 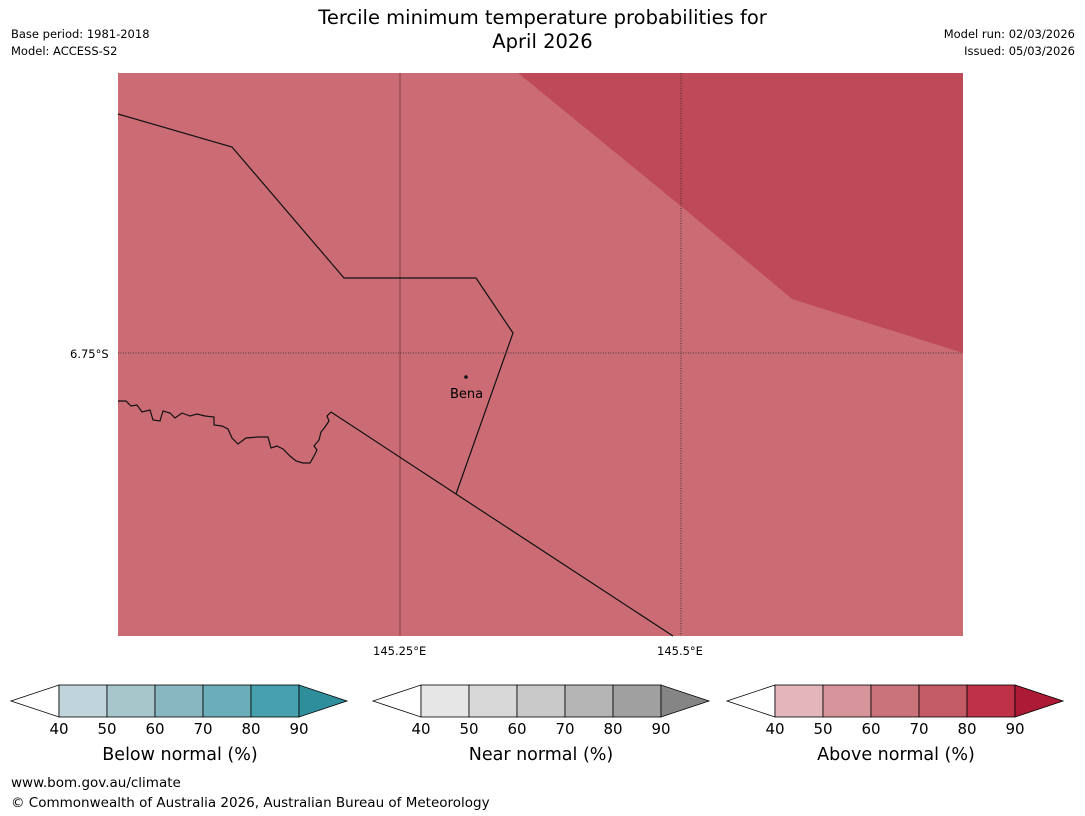 What do you see at coordinates (1019, 51) in the screenshot?
I see `issued-date: Issued: 05/03/2026` at bounding box center [1019, 51].